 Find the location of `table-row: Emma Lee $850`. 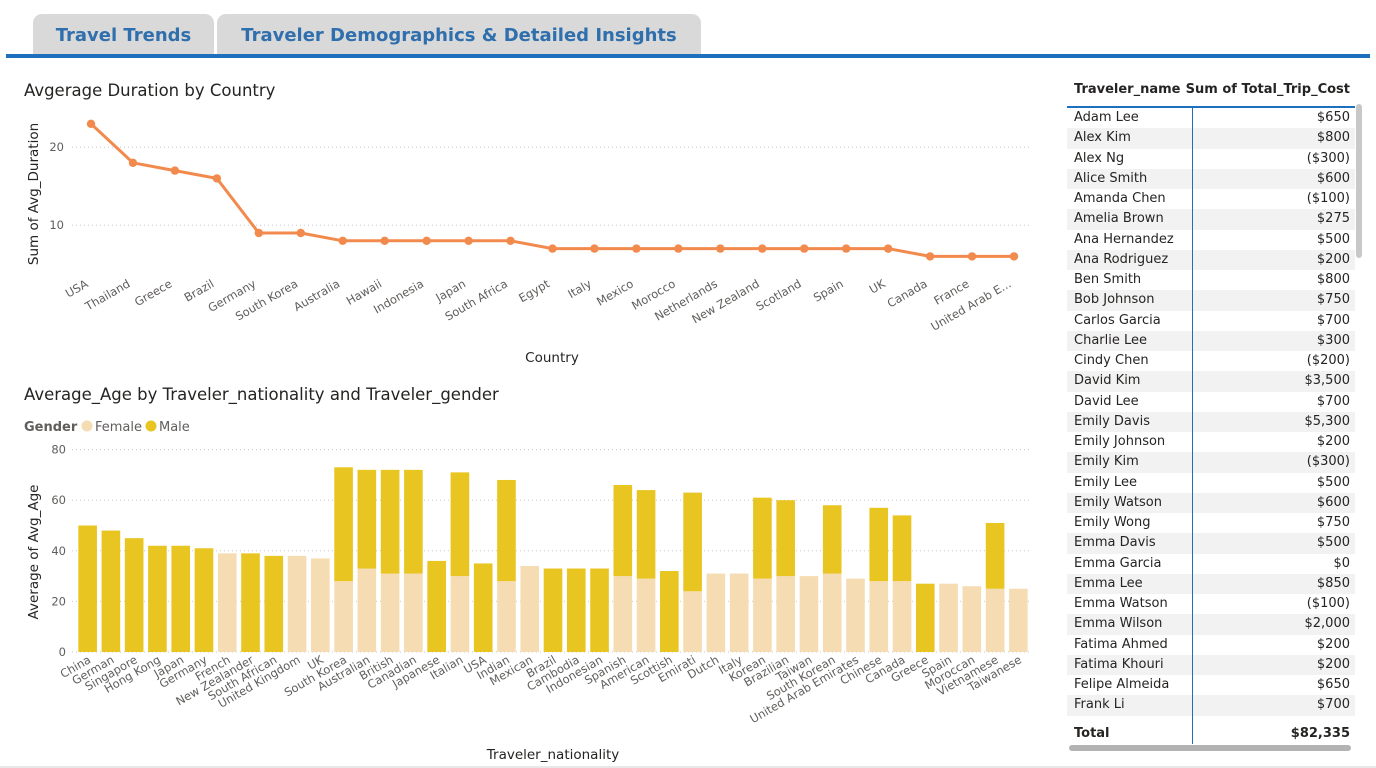

table-row: Emma Lee $850 is located at coordinates (1211, 583).